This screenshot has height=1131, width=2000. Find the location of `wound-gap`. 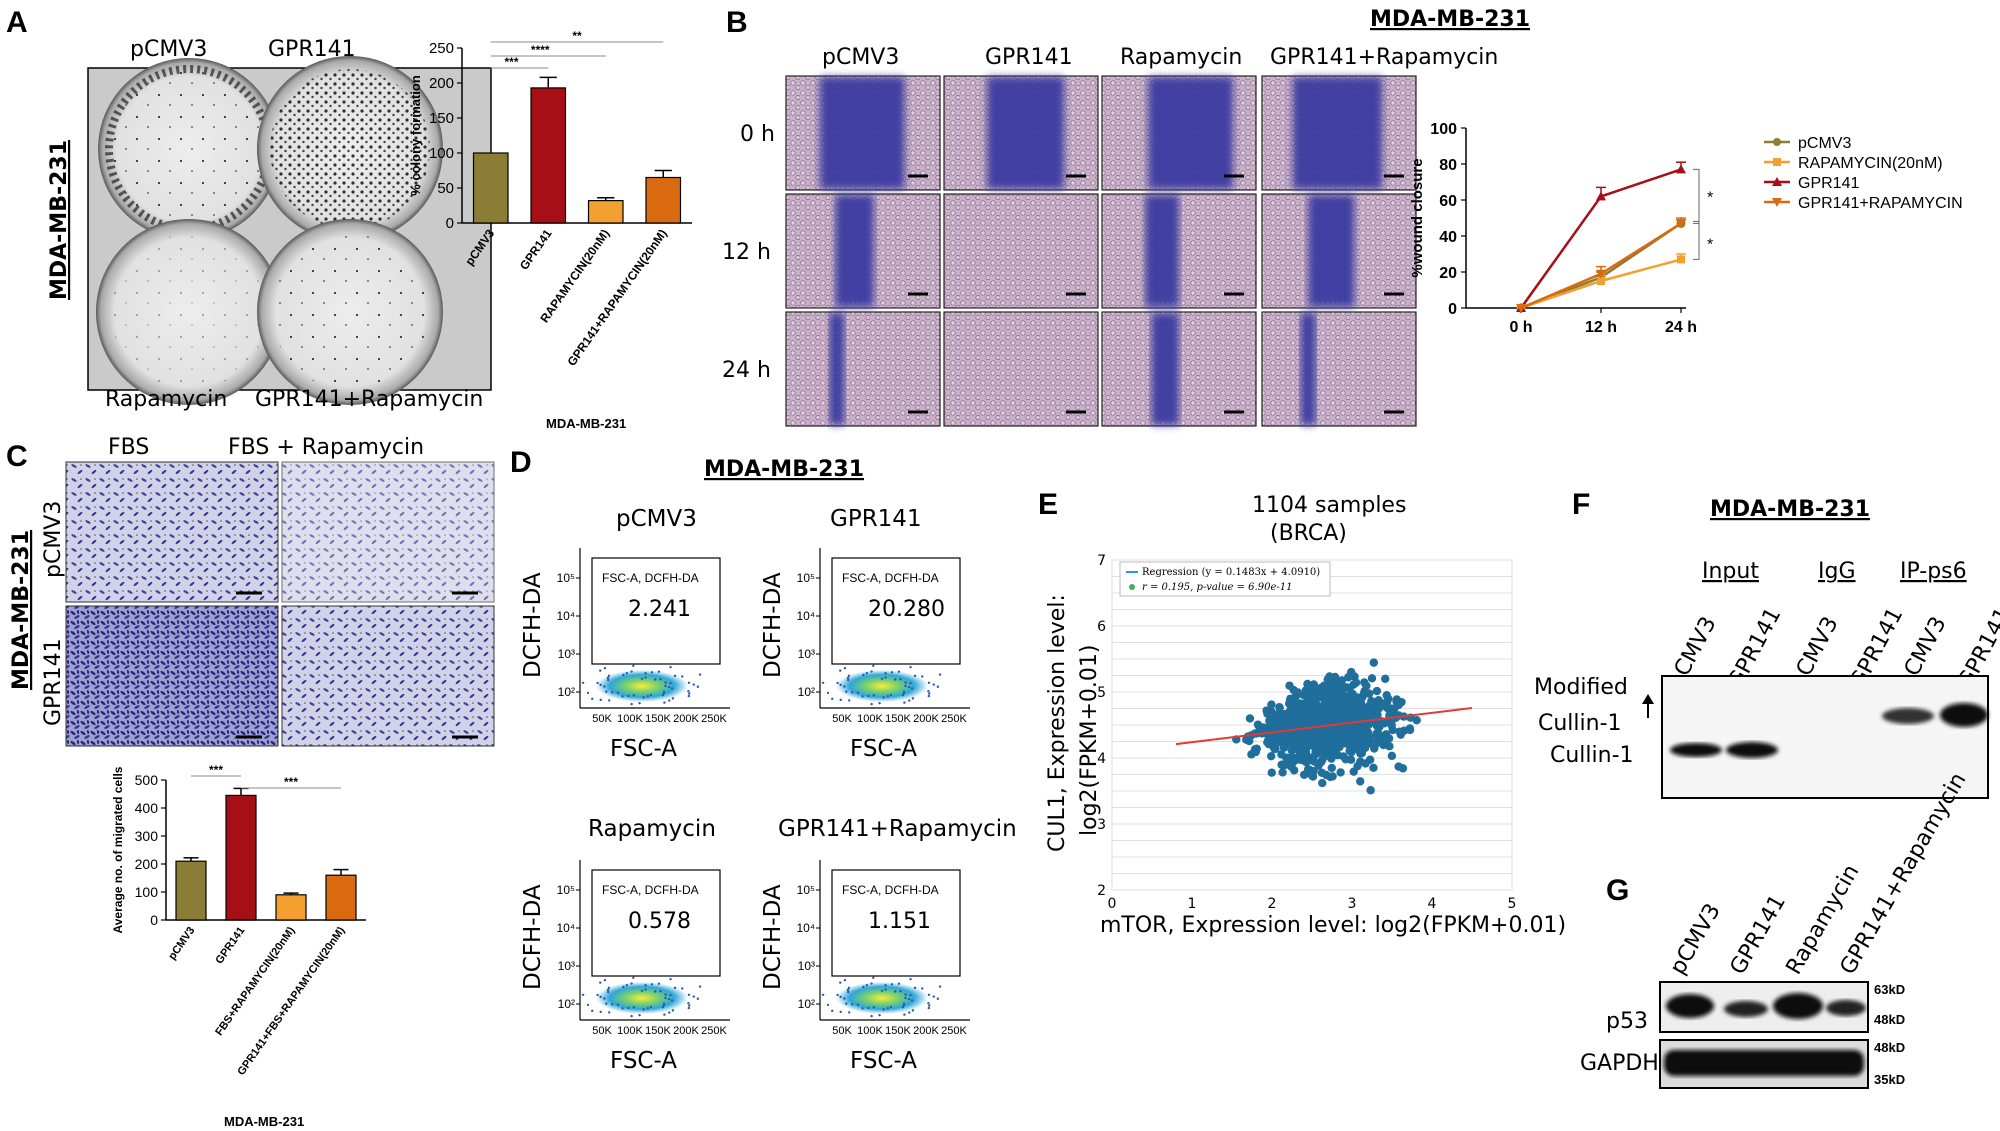

wound-gap is located at coordinates (1331, 251).